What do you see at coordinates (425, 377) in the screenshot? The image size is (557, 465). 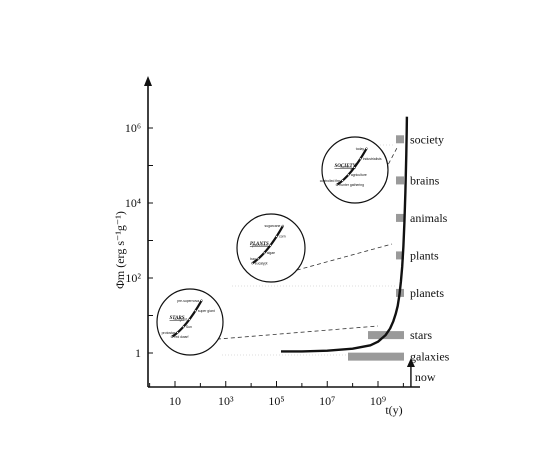 I see `now-label: now` at bounding box center [425, 377].